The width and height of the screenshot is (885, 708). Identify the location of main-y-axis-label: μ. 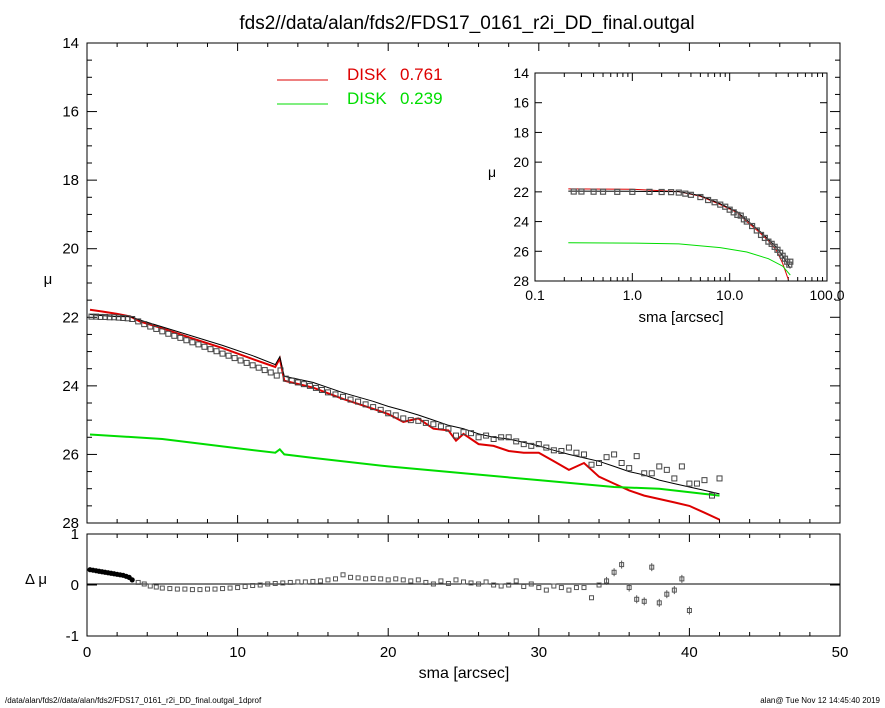
(48, 279).